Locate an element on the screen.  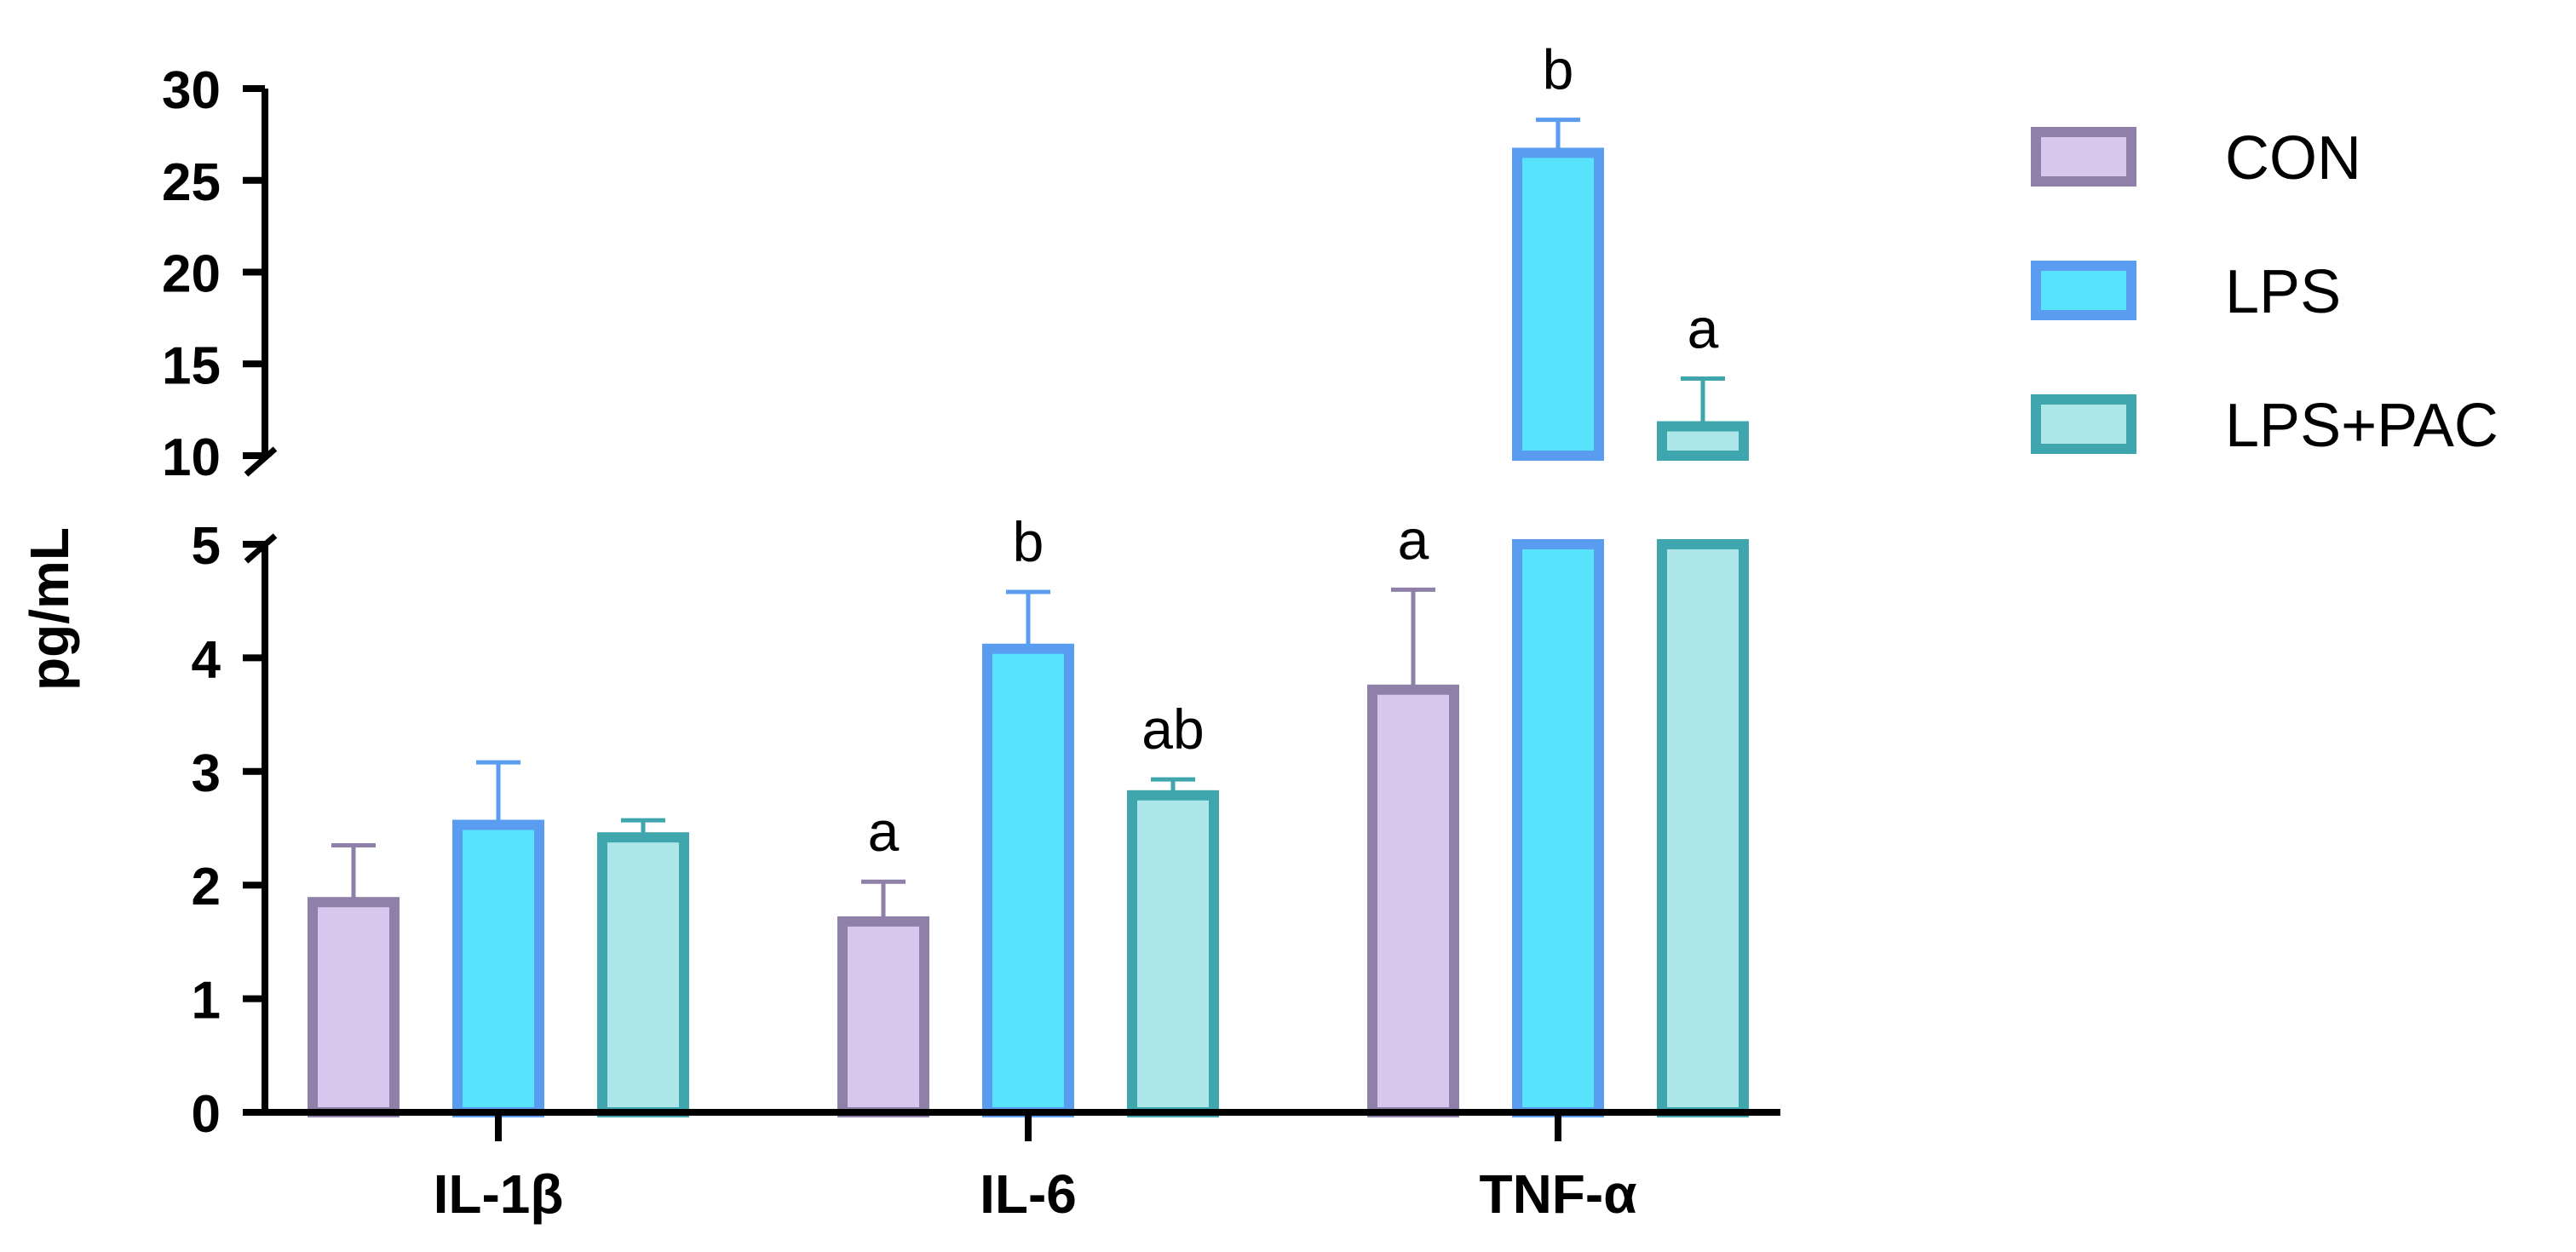
axis-break-mark-upper is located at coordinates (261, 462).